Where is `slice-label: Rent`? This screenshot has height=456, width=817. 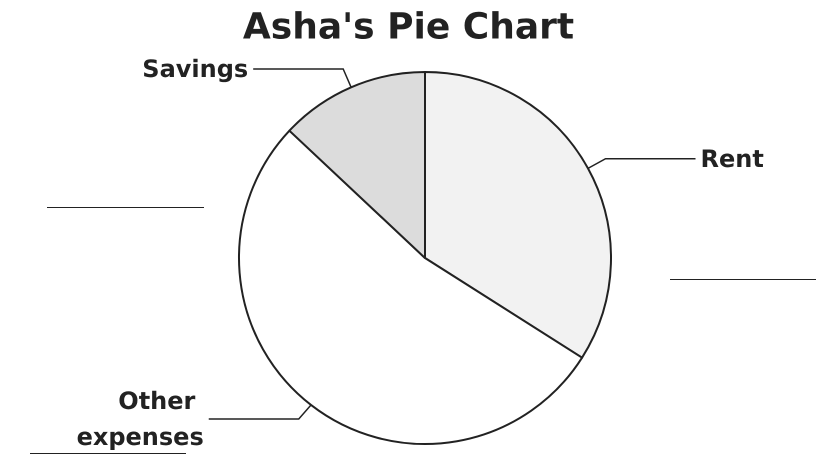 slice-label: Rent is located at coordinates (732, 158).